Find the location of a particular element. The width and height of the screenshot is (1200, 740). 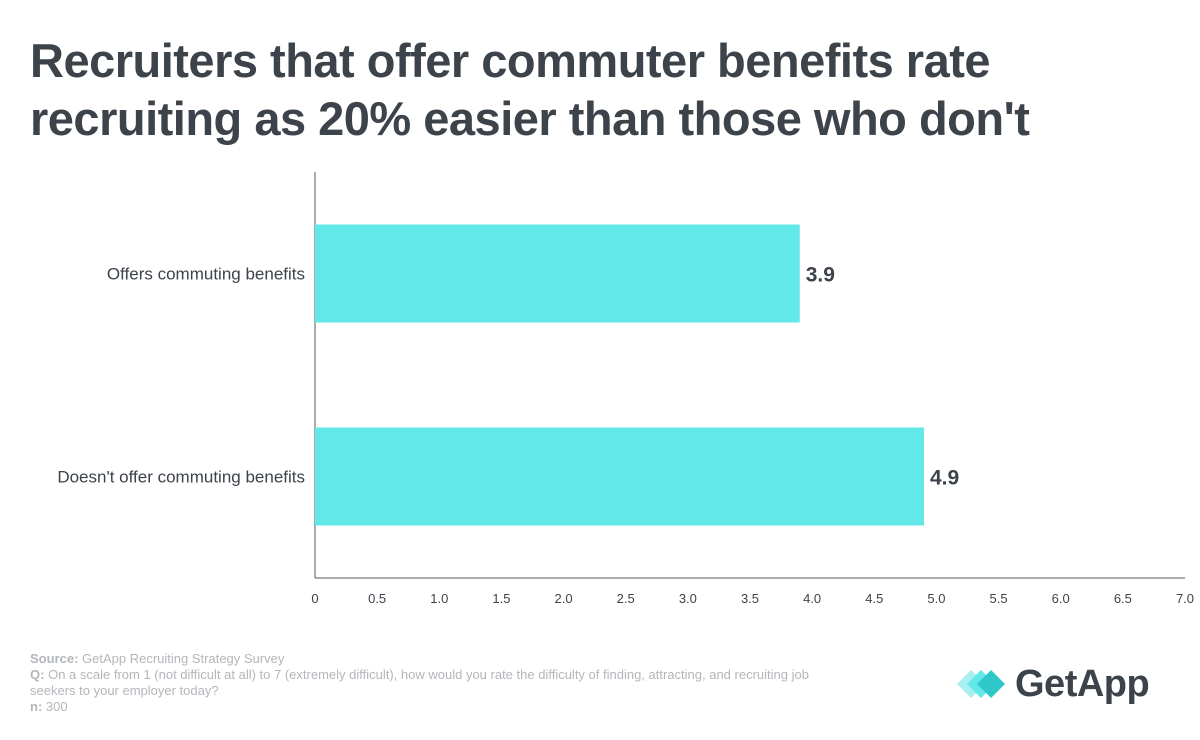

category-label-1: Offers commuting benefits is located at coordinates (206, 274).